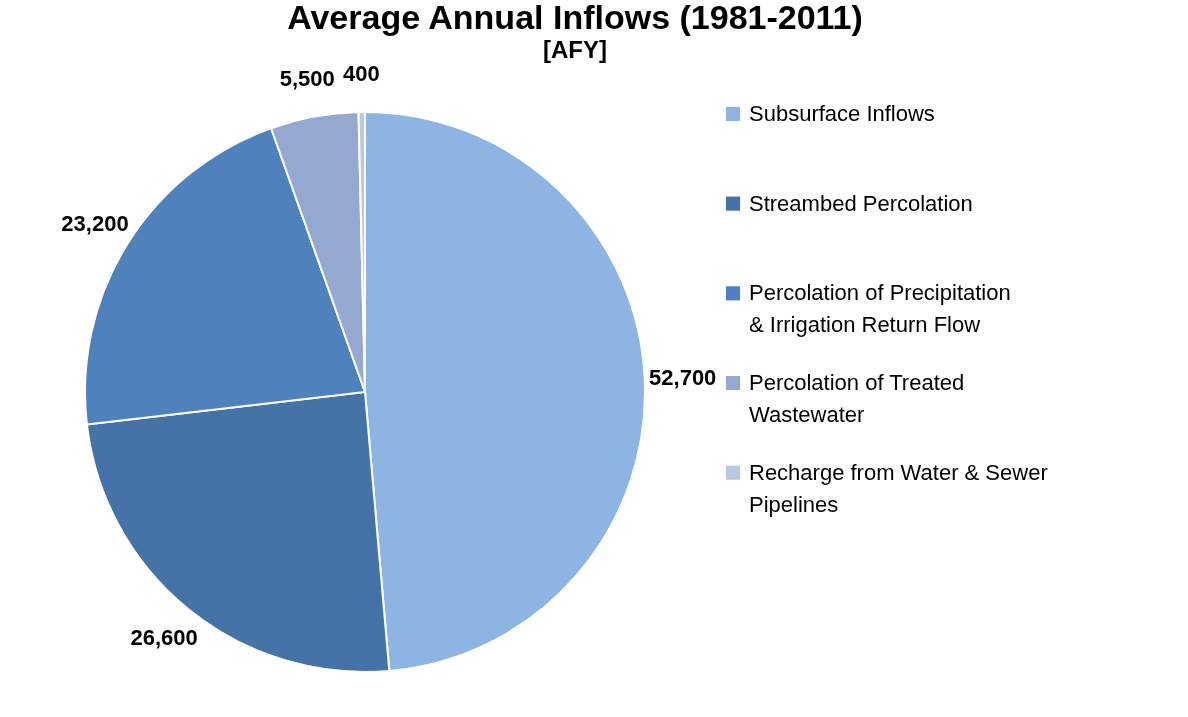 The image size is (1188, 717). Describe the element at coordinates (95, 224) in the screenshot. I see `data-label: 23,200` at that location.